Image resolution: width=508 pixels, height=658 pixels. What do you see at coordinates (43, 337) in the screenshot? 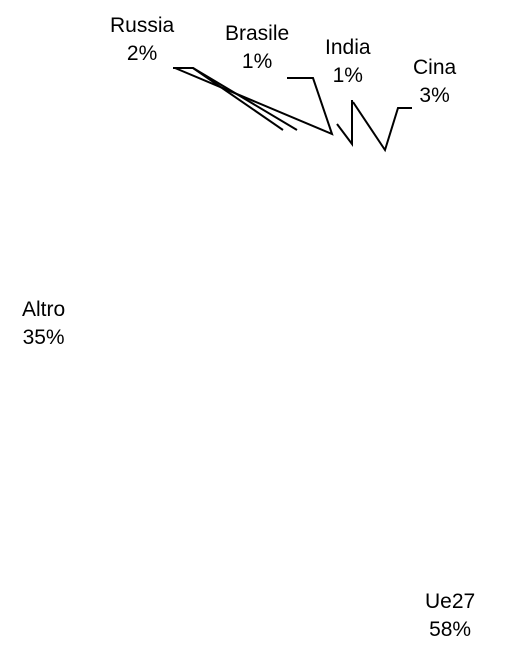
I see `slice-value-altro: 35%` at bounding box center [43, 337].